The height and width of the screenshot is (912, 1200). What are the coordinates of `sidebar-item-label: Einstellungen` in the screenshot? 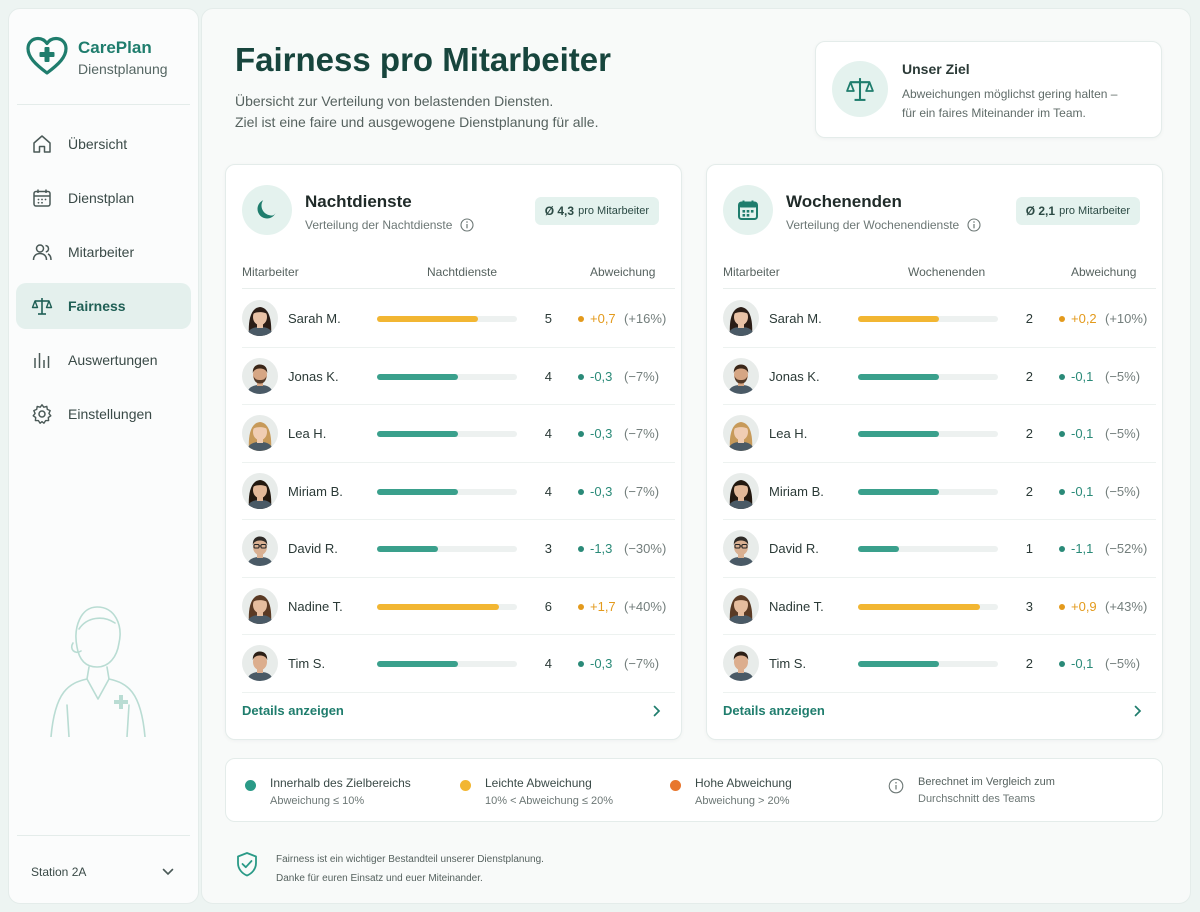 It's located at (110, 414).